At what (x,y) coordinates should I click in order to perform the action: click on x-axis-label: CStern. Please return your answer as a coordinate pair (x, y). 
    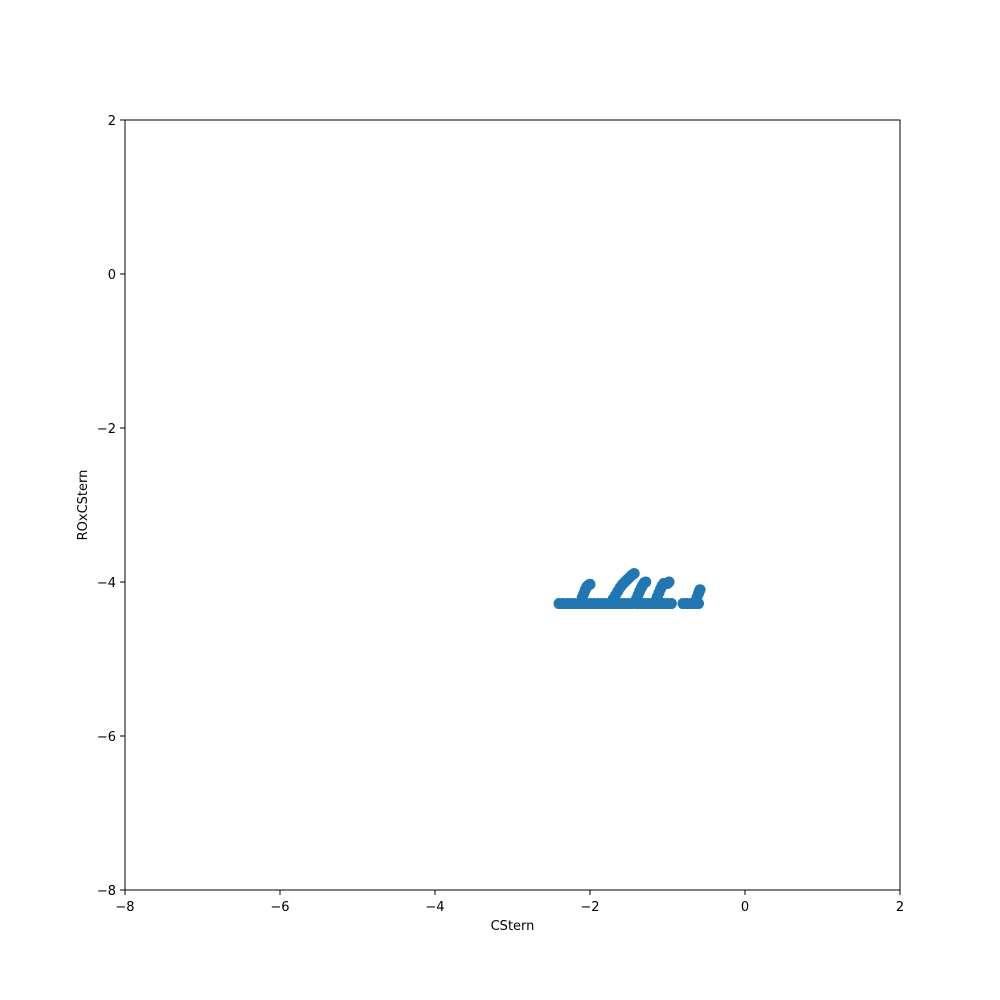
    Looking at the image, I should click on (513, 926).